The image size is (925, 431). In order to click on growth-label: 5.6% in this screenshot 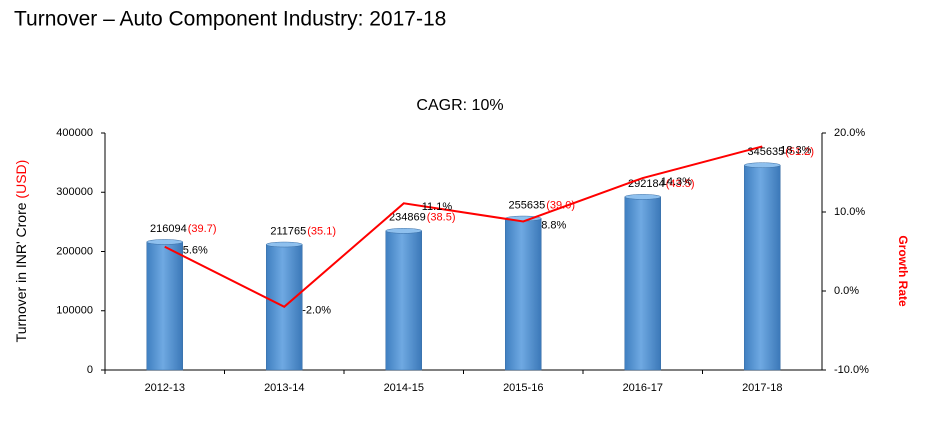, I will do `click(195, 251)`.